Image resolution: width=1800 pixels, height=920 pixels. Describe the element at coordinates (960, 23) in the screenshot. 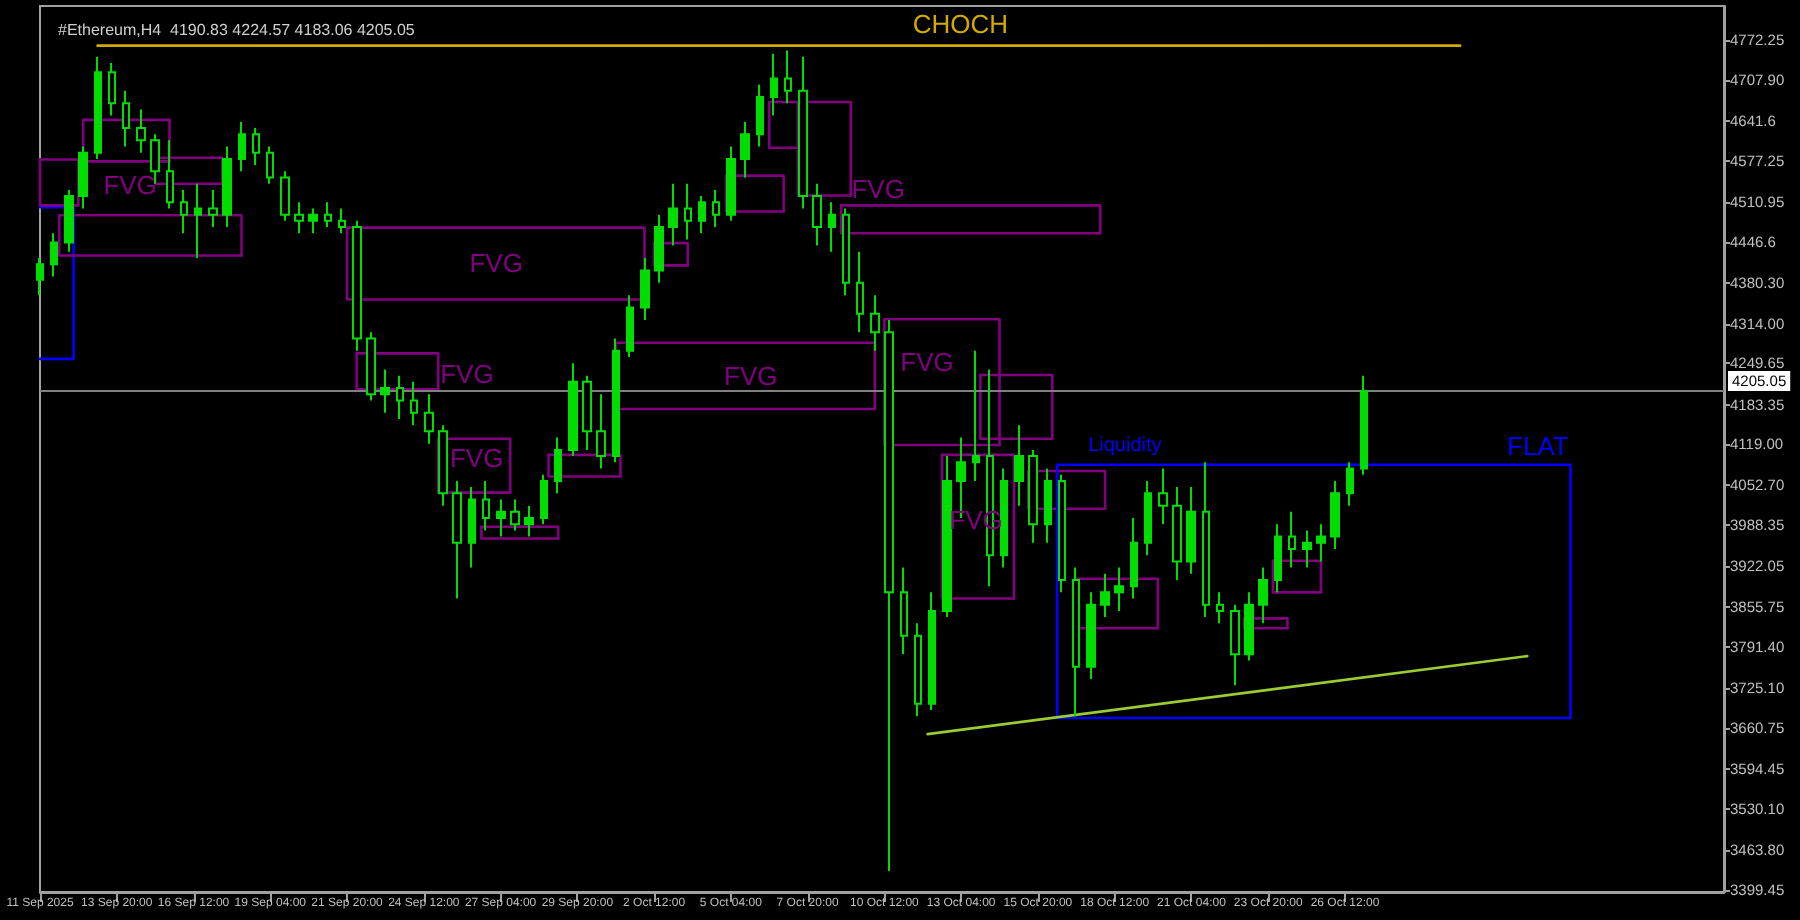

I see `annotation: CHOCH` at that location.